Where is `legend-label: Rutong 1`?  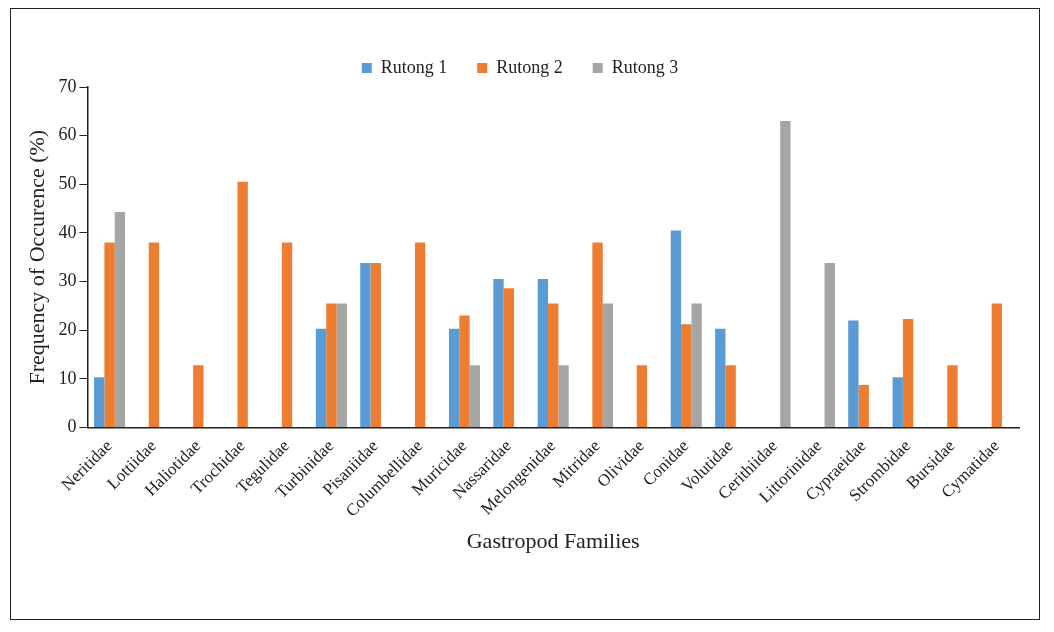
legend-label: Rutong 1 is located at coordinates (414, 66).